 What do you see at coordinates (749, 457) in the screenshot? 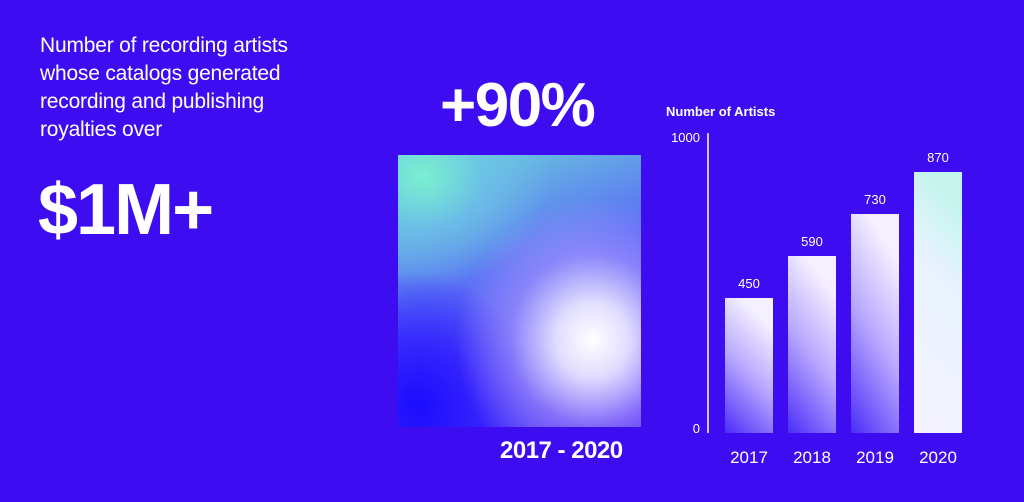
I see `x-tick-label: 2017` at bounding box center [749, 457].